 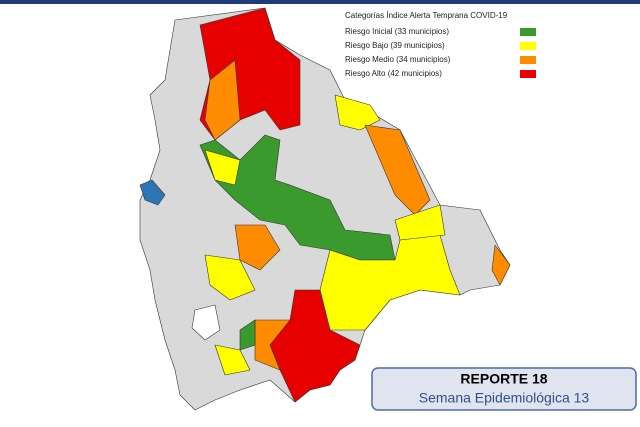 What do you see at coordinates (222, 100) in the screenshot?
I see `region-north-medium` at bounding box center [222, 100].